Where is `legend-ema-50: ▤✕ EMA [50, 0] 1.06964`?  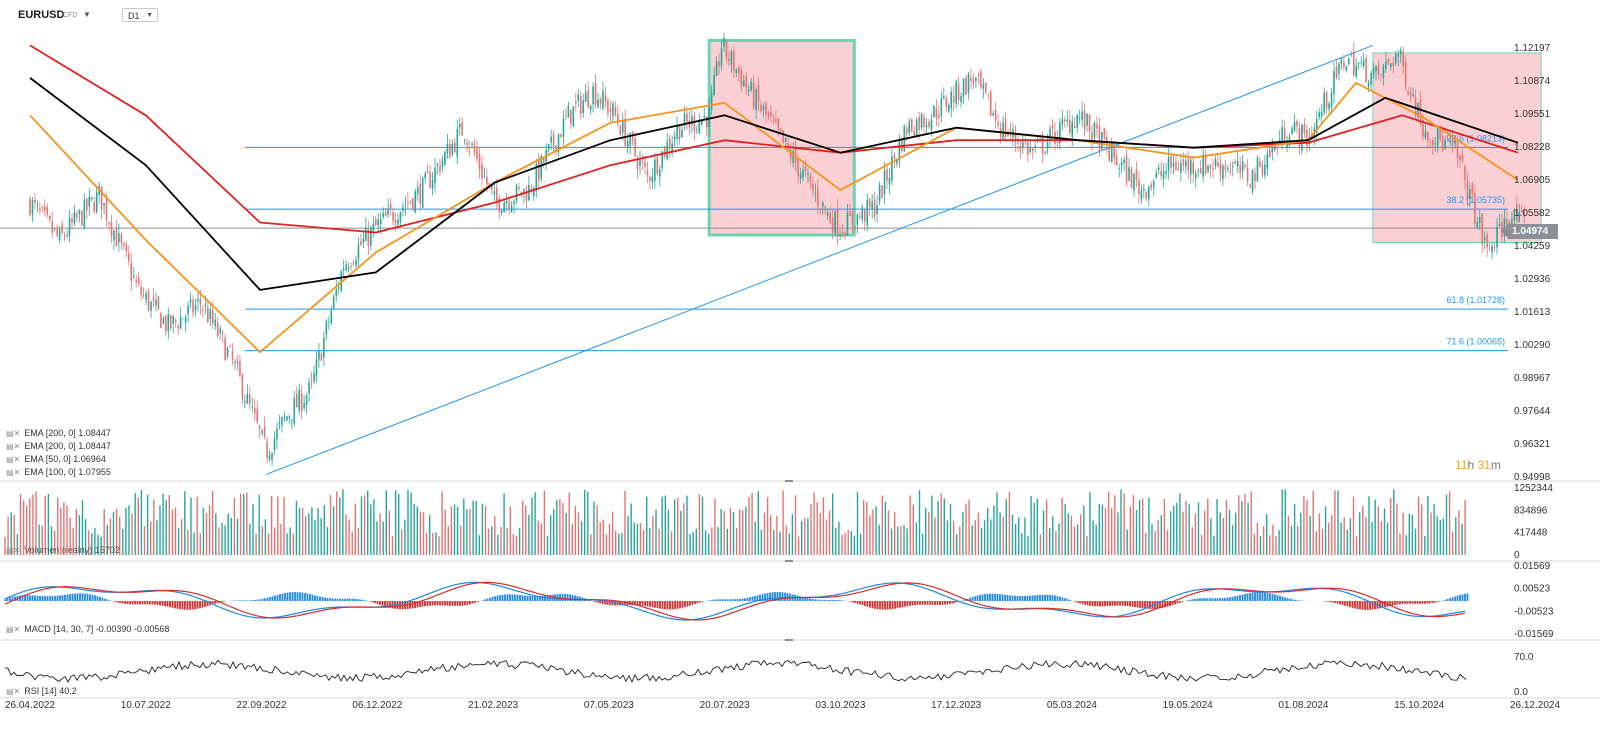
legend-ema-50: ▤✕ EMA [50, 0] 1.06964 is located at coordinates (56, 459).